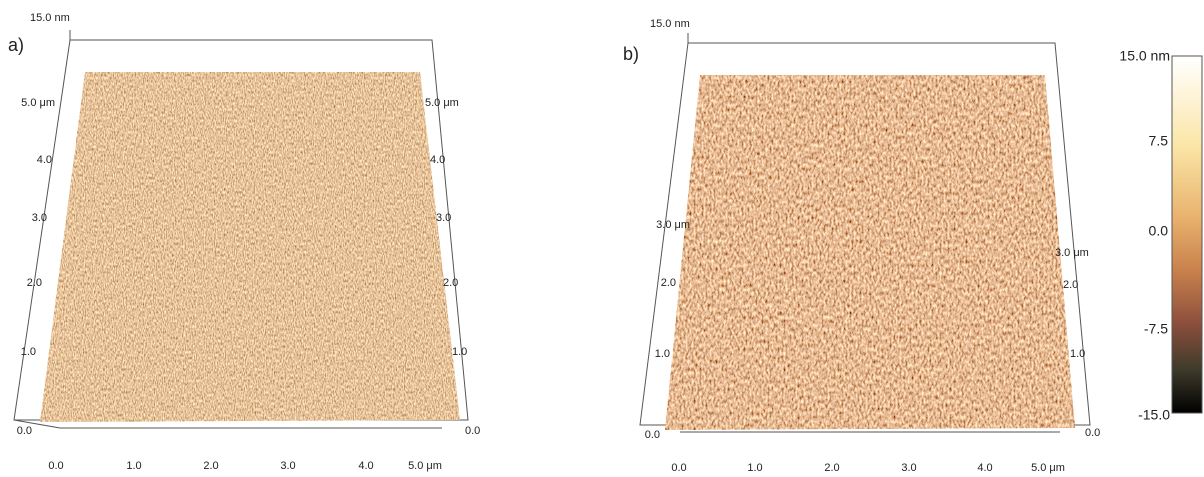  What do you see at coordinates (37, 424) in the screenshot?
I see `axis` at bounding box center [37, 424].